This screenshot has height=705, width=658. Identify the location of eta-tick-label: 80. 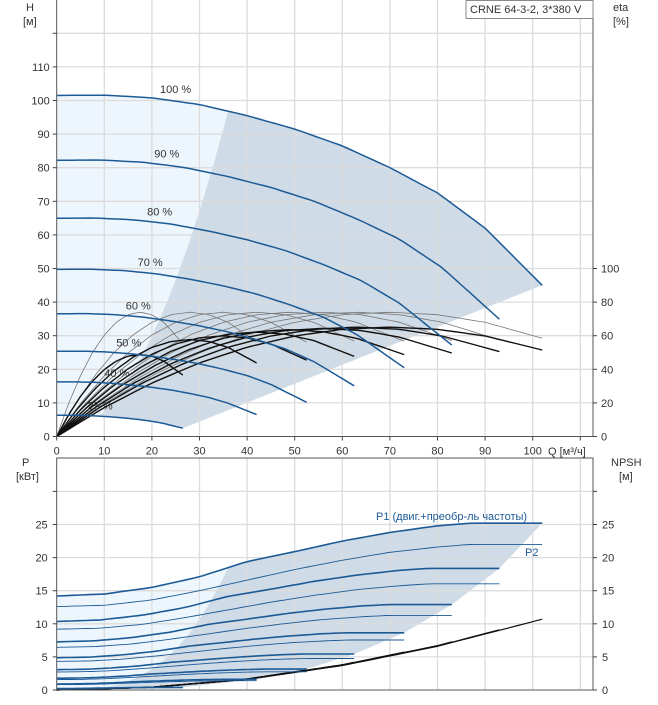
(607, 303).